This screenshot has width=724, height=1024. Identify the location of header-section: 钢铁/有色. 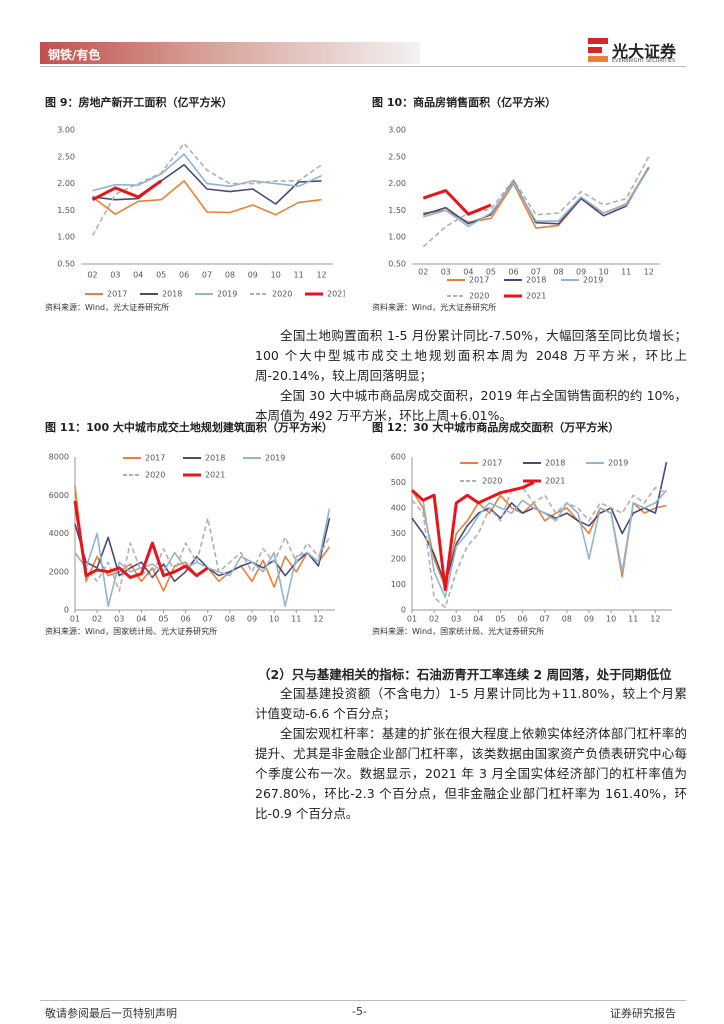
(74, 55).